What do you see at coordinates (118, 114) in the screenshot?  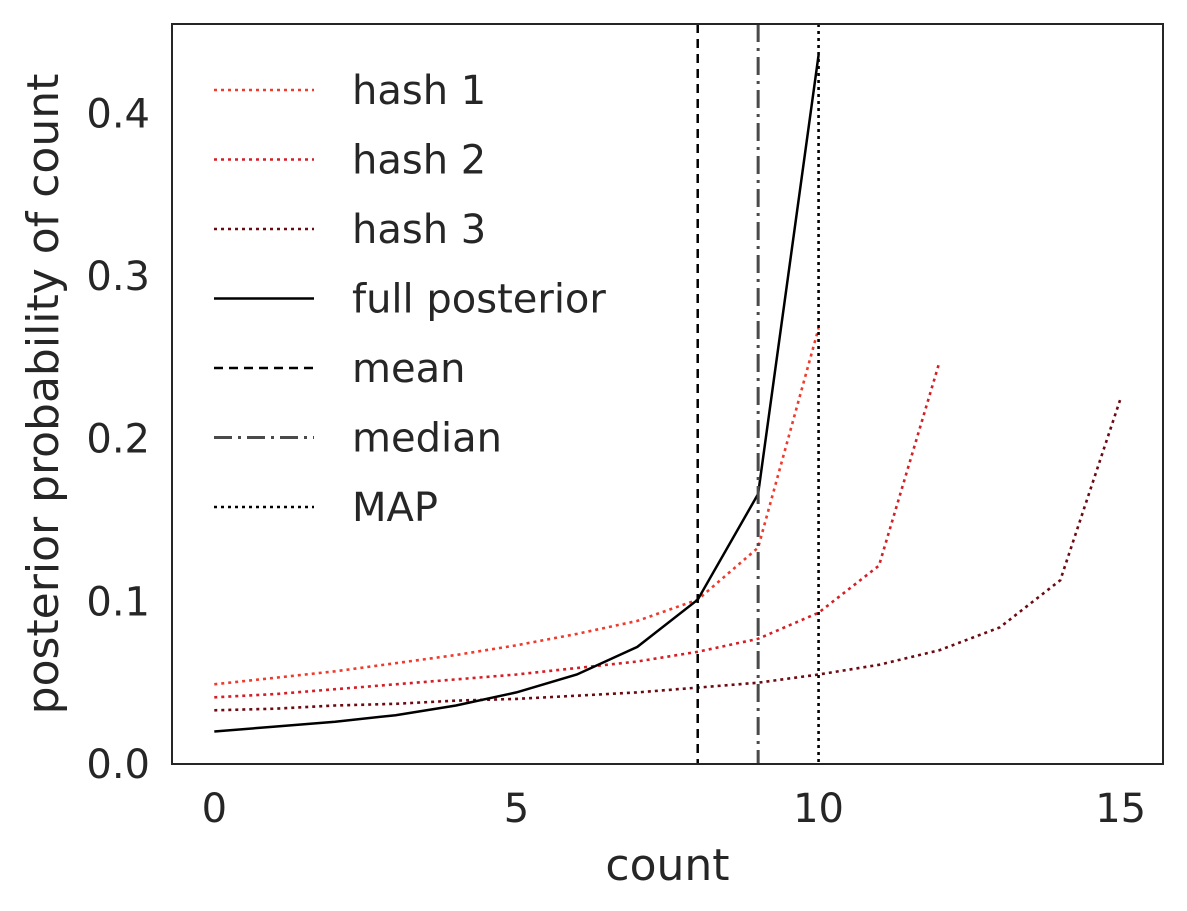 I see `y-tick-label: 0.4` at bounding box center [118, 114].